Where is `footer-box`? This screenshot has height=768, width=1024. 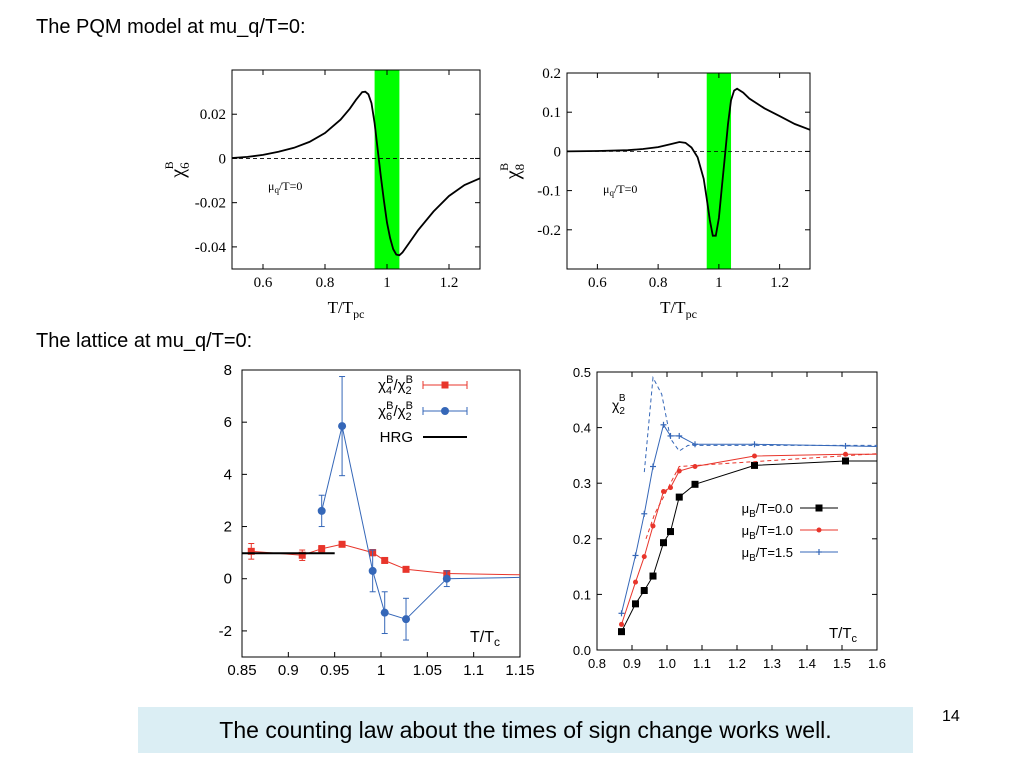 footer-box is located at coordinates (525, 730).